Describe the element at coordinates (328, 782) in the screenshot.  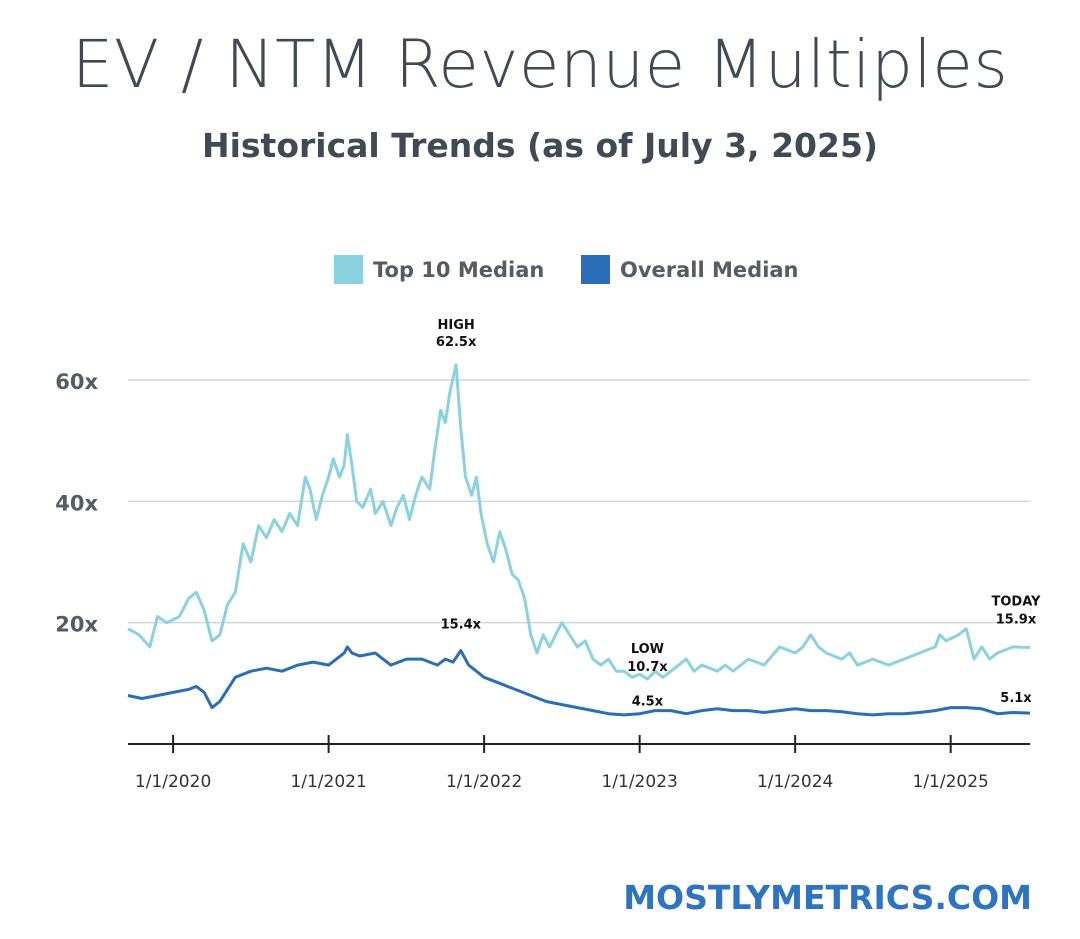
I see `x-tick-label: 1/1/2021` at that location.